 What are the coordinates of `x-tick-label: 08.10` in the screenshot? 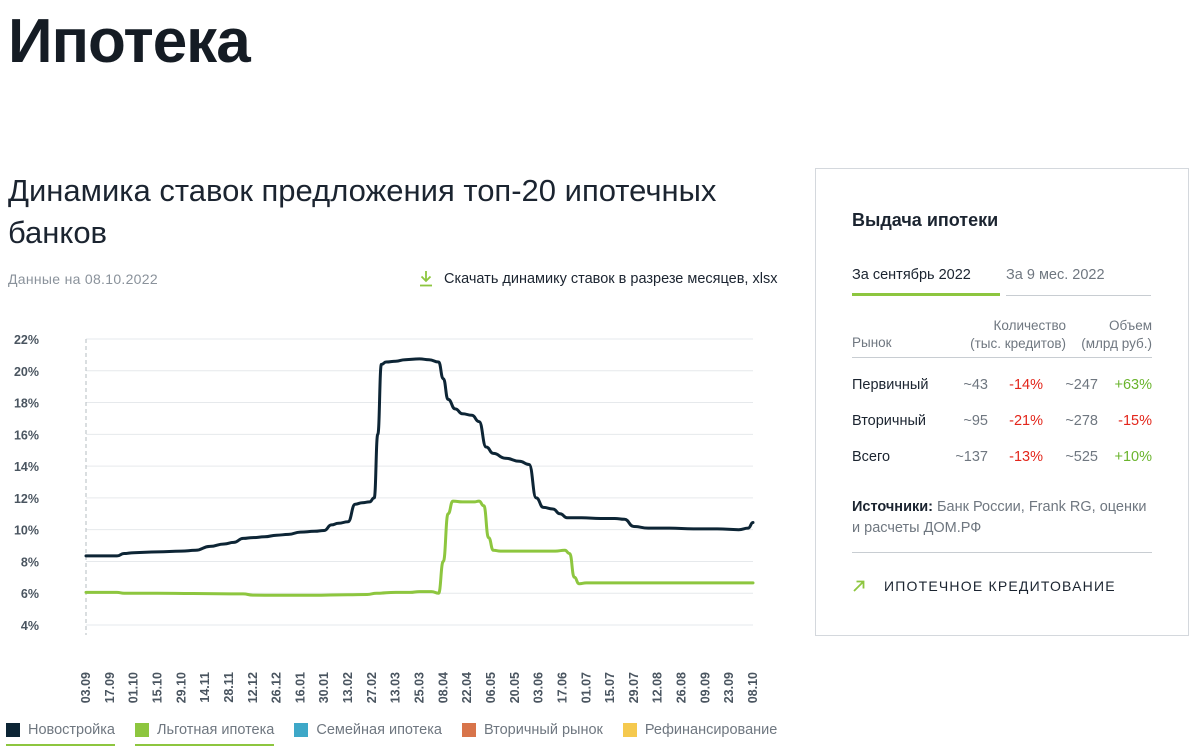 It's located at (753, 687).